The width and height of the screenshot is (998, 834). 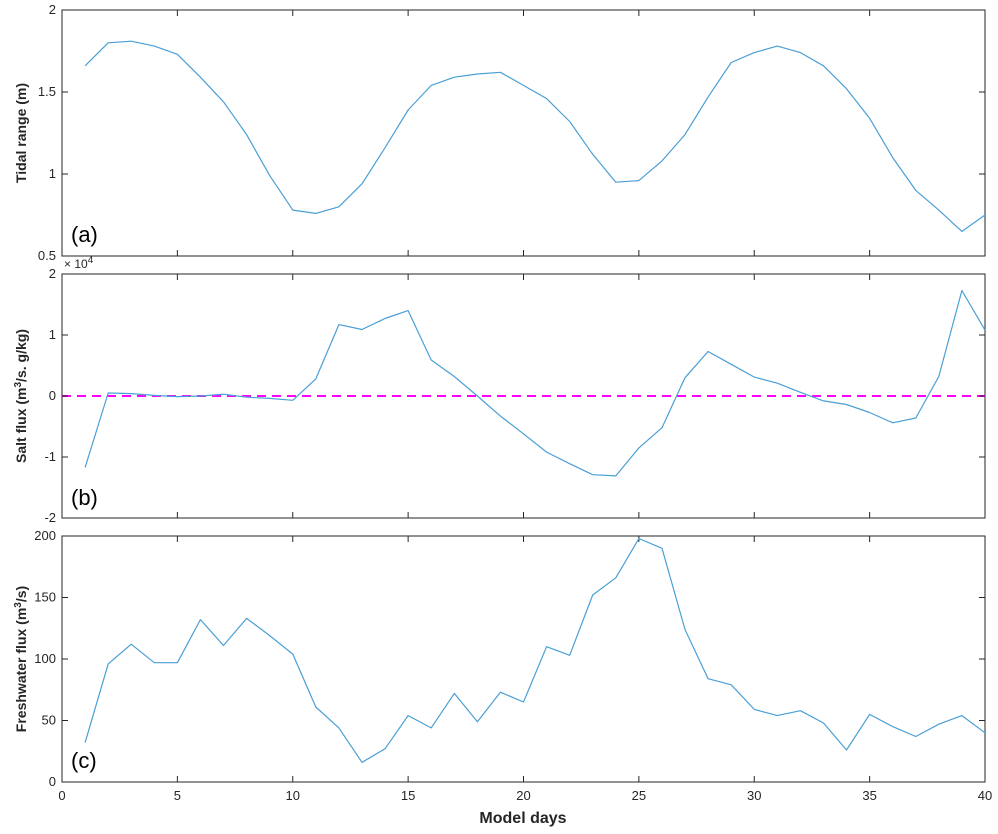 What do you see at coordinates (177, 795) in the screenshot?
I see `panel-c-xtick-label: 5` at bounding box center [177, 795].